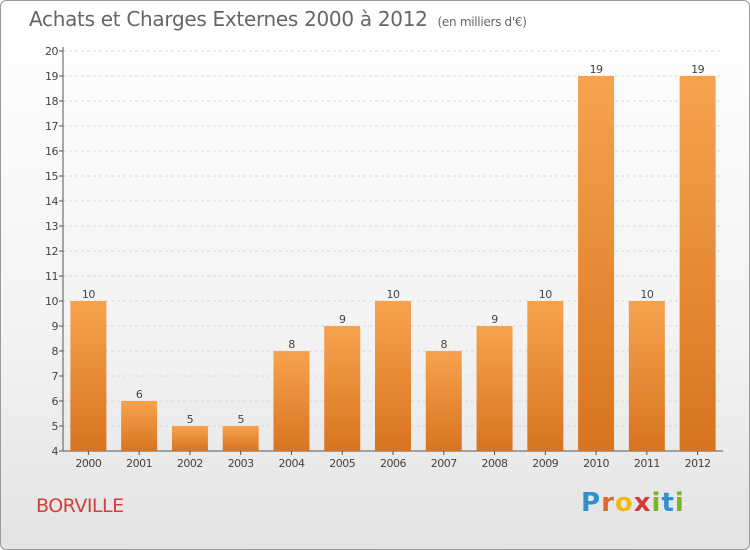 This screenshot has width=750, height=550. I want to click on y-tick-label: 9, so click(55, 326).